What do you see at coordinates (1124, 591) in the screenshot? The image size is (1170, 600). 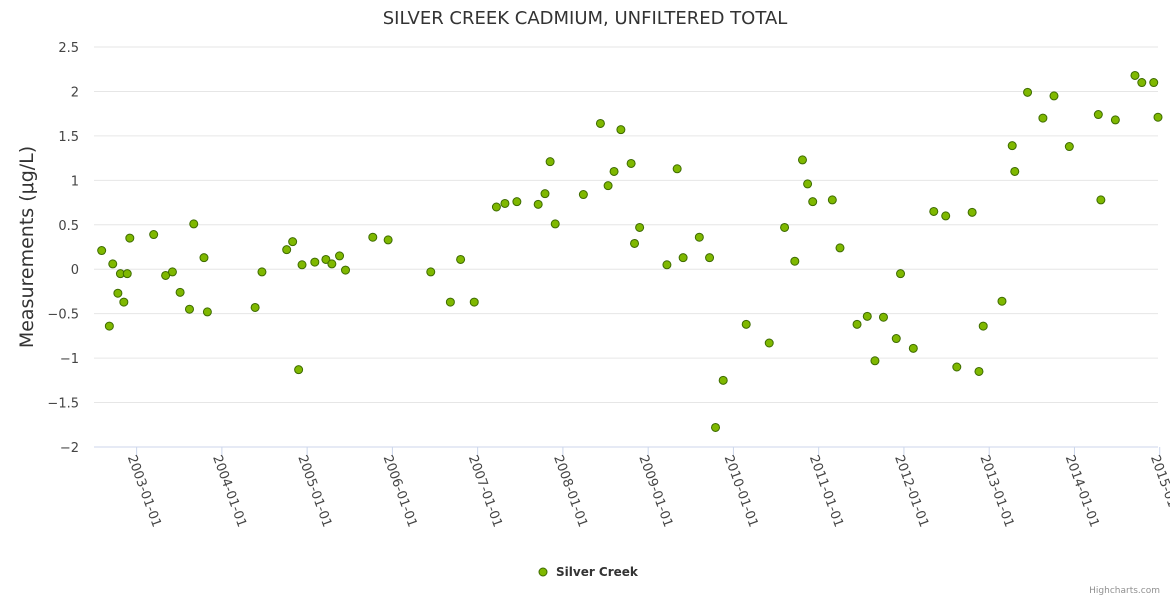 I see `credits-link: Highcharts.com` at bounding box center [1124, 591].